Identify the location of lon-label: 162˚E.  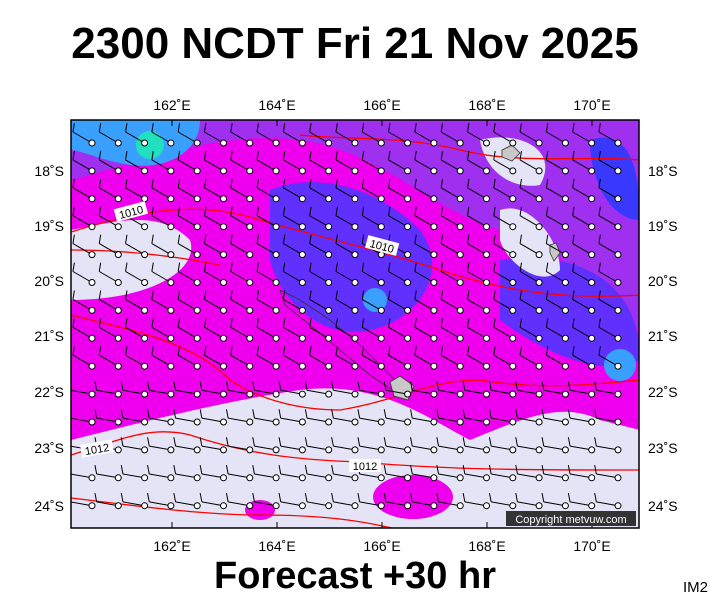
(171, 546).